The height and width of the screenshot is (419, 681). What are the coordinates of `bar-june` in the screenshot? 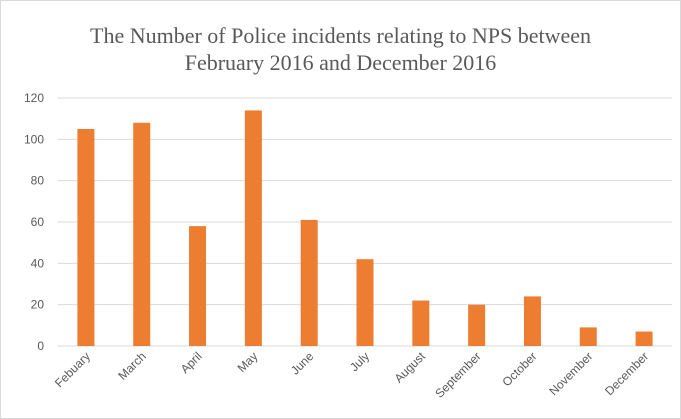 It's located at (309, 282).